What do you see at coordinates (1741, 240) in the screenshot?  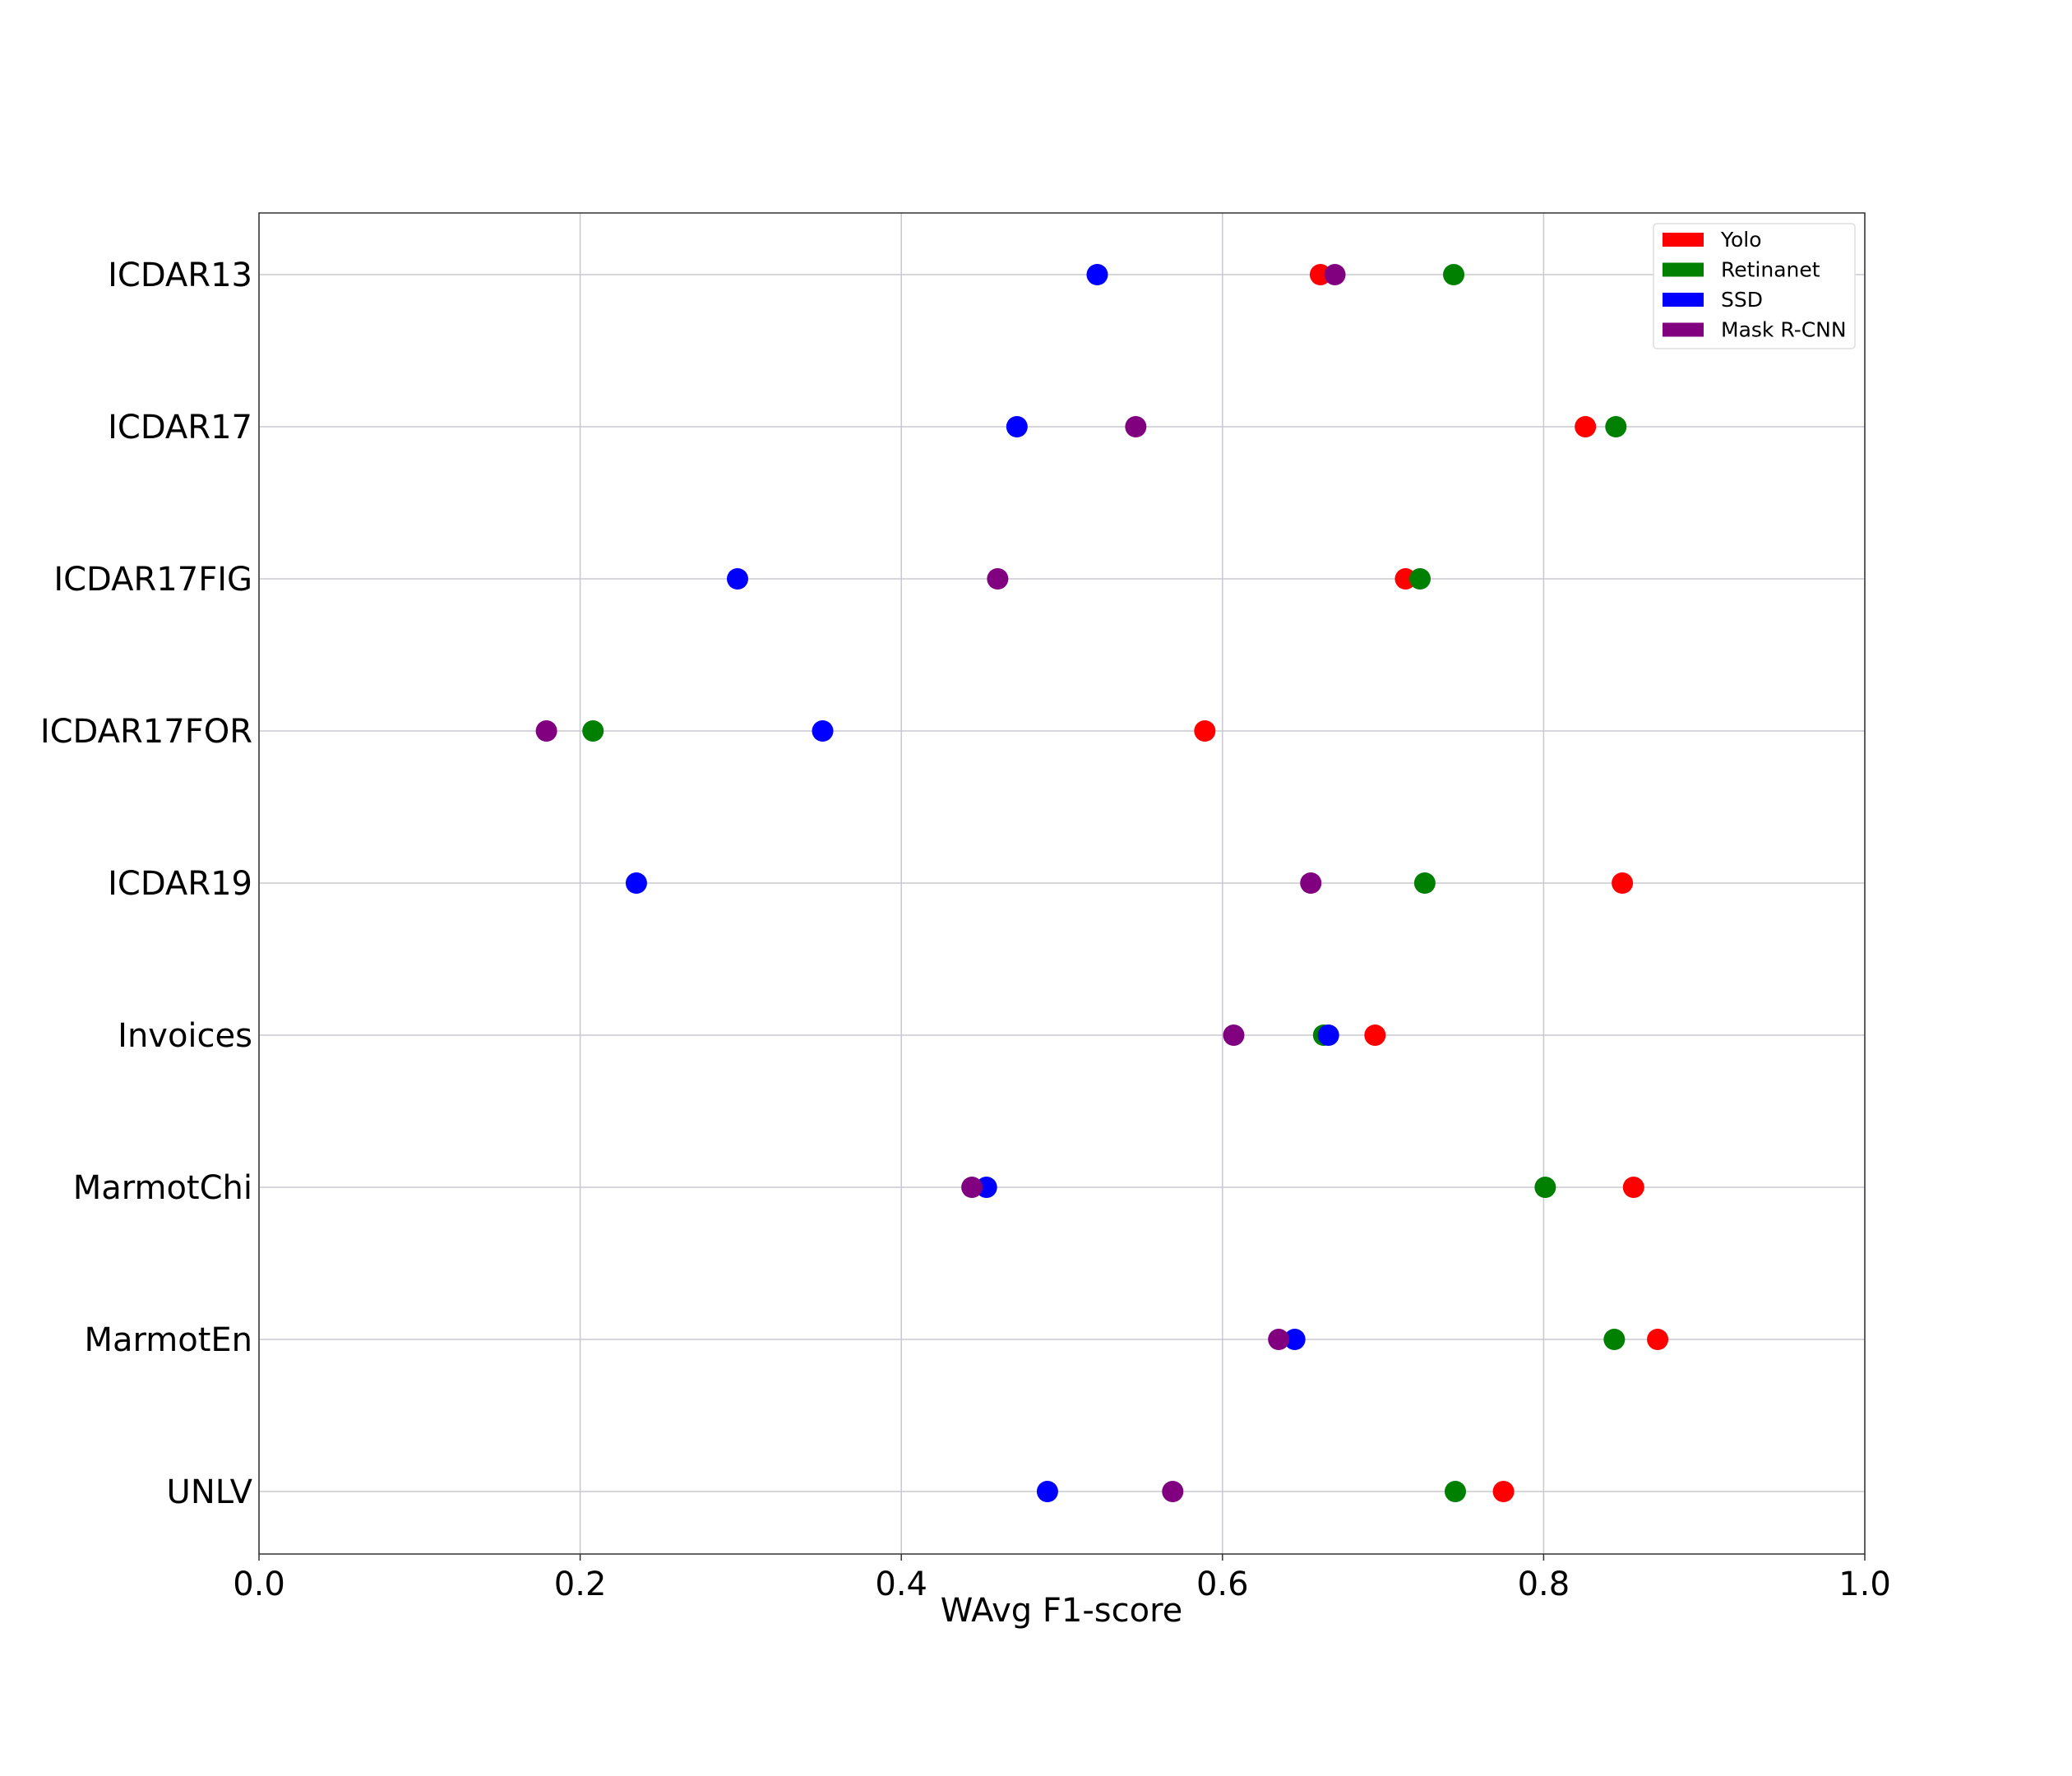 I see `legend-label: Yolo` at bounding box center [1741, 240].